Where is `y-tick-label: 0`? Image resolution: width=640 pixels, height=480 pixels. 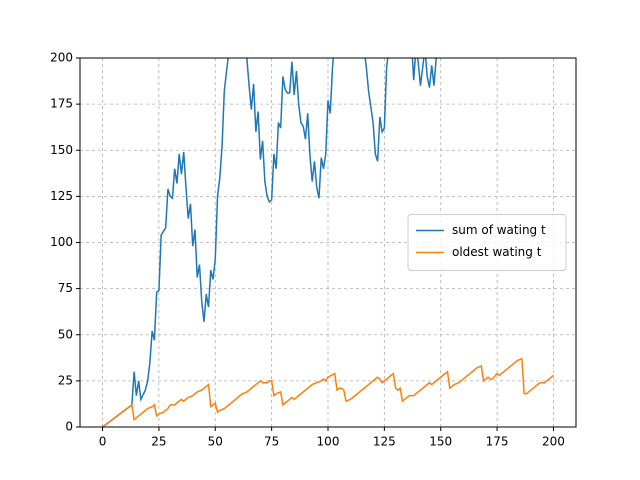
y-tick-label: 0 is located at coordinates (69, 427).